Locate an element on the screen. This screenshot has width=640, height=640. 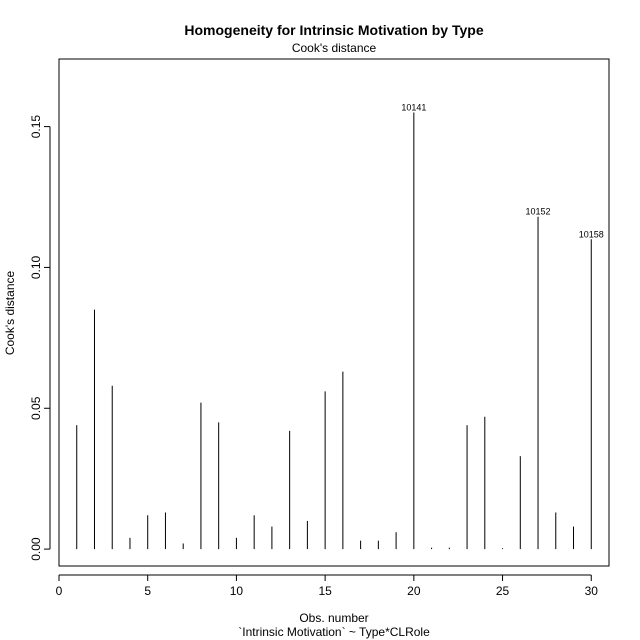
y-tick-label: 0.00 is located at coordinates (36, 549).